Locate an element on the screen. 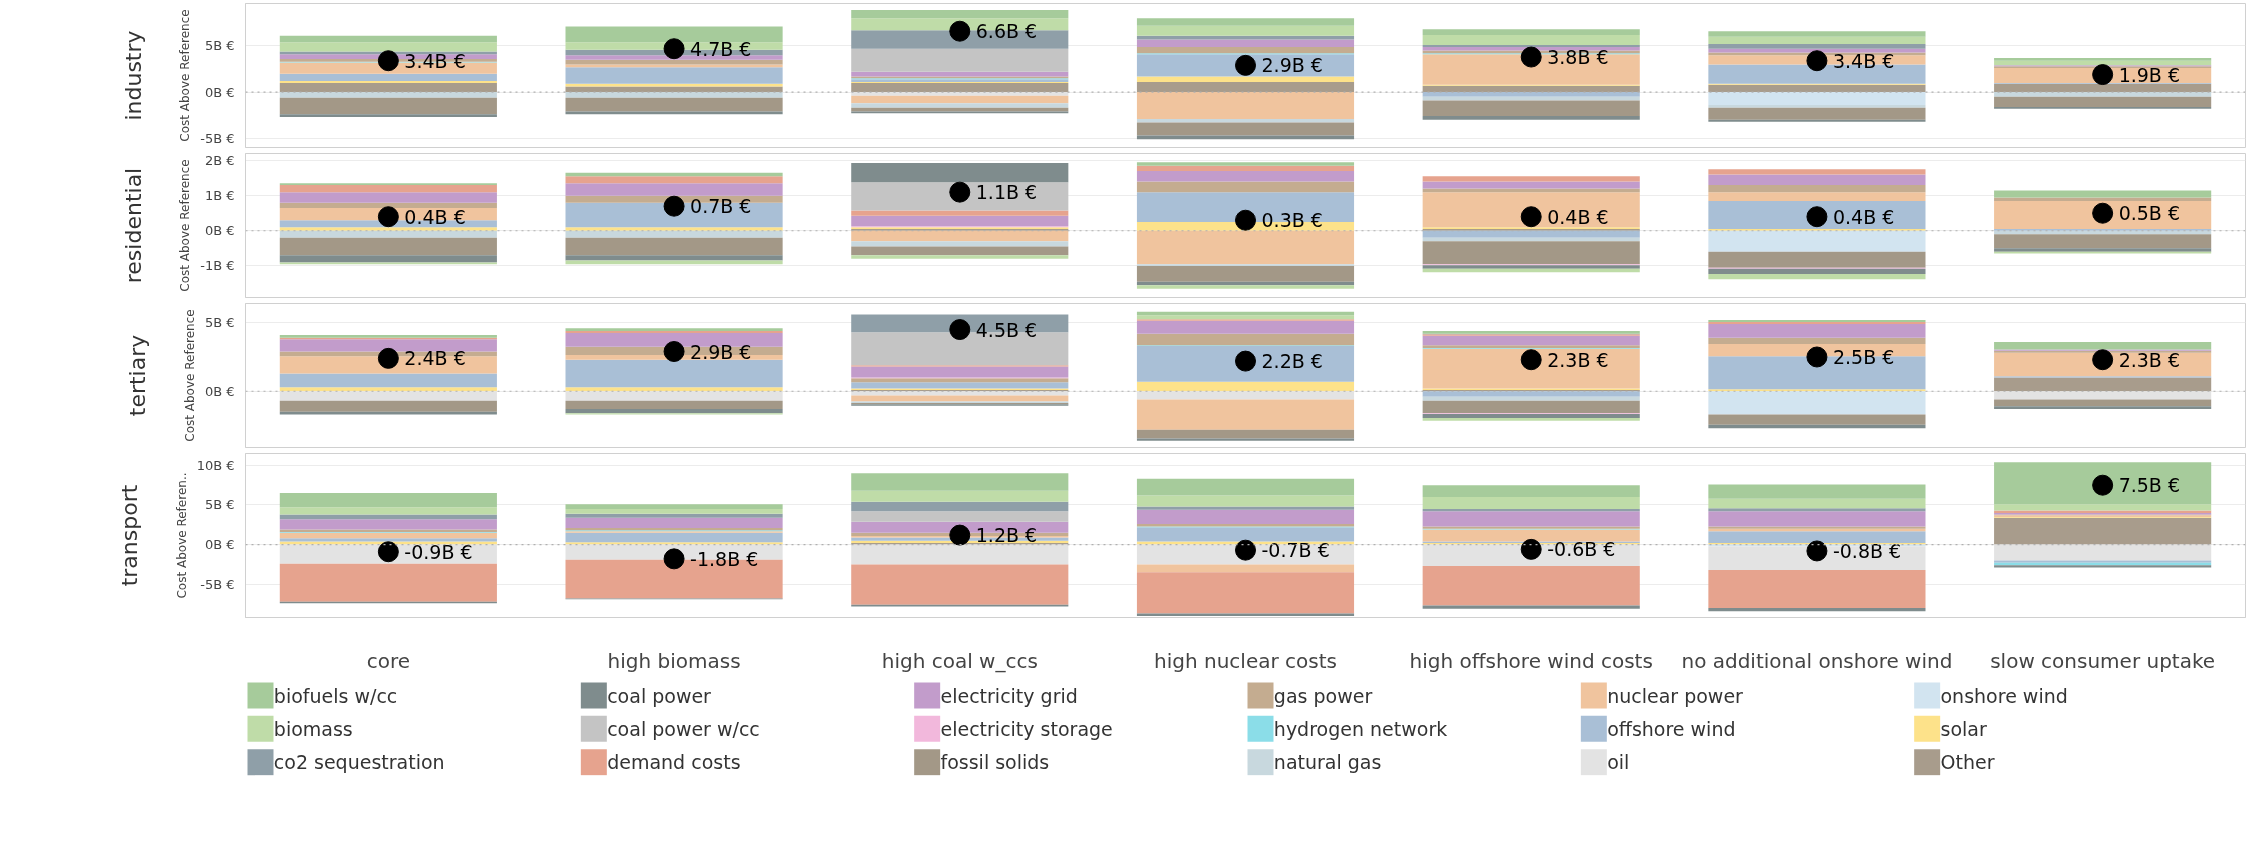 Image resolution: width=2267 pixels, height=852 pixels. legend-label: coal power w/cc is located at coordinates (683, 728).